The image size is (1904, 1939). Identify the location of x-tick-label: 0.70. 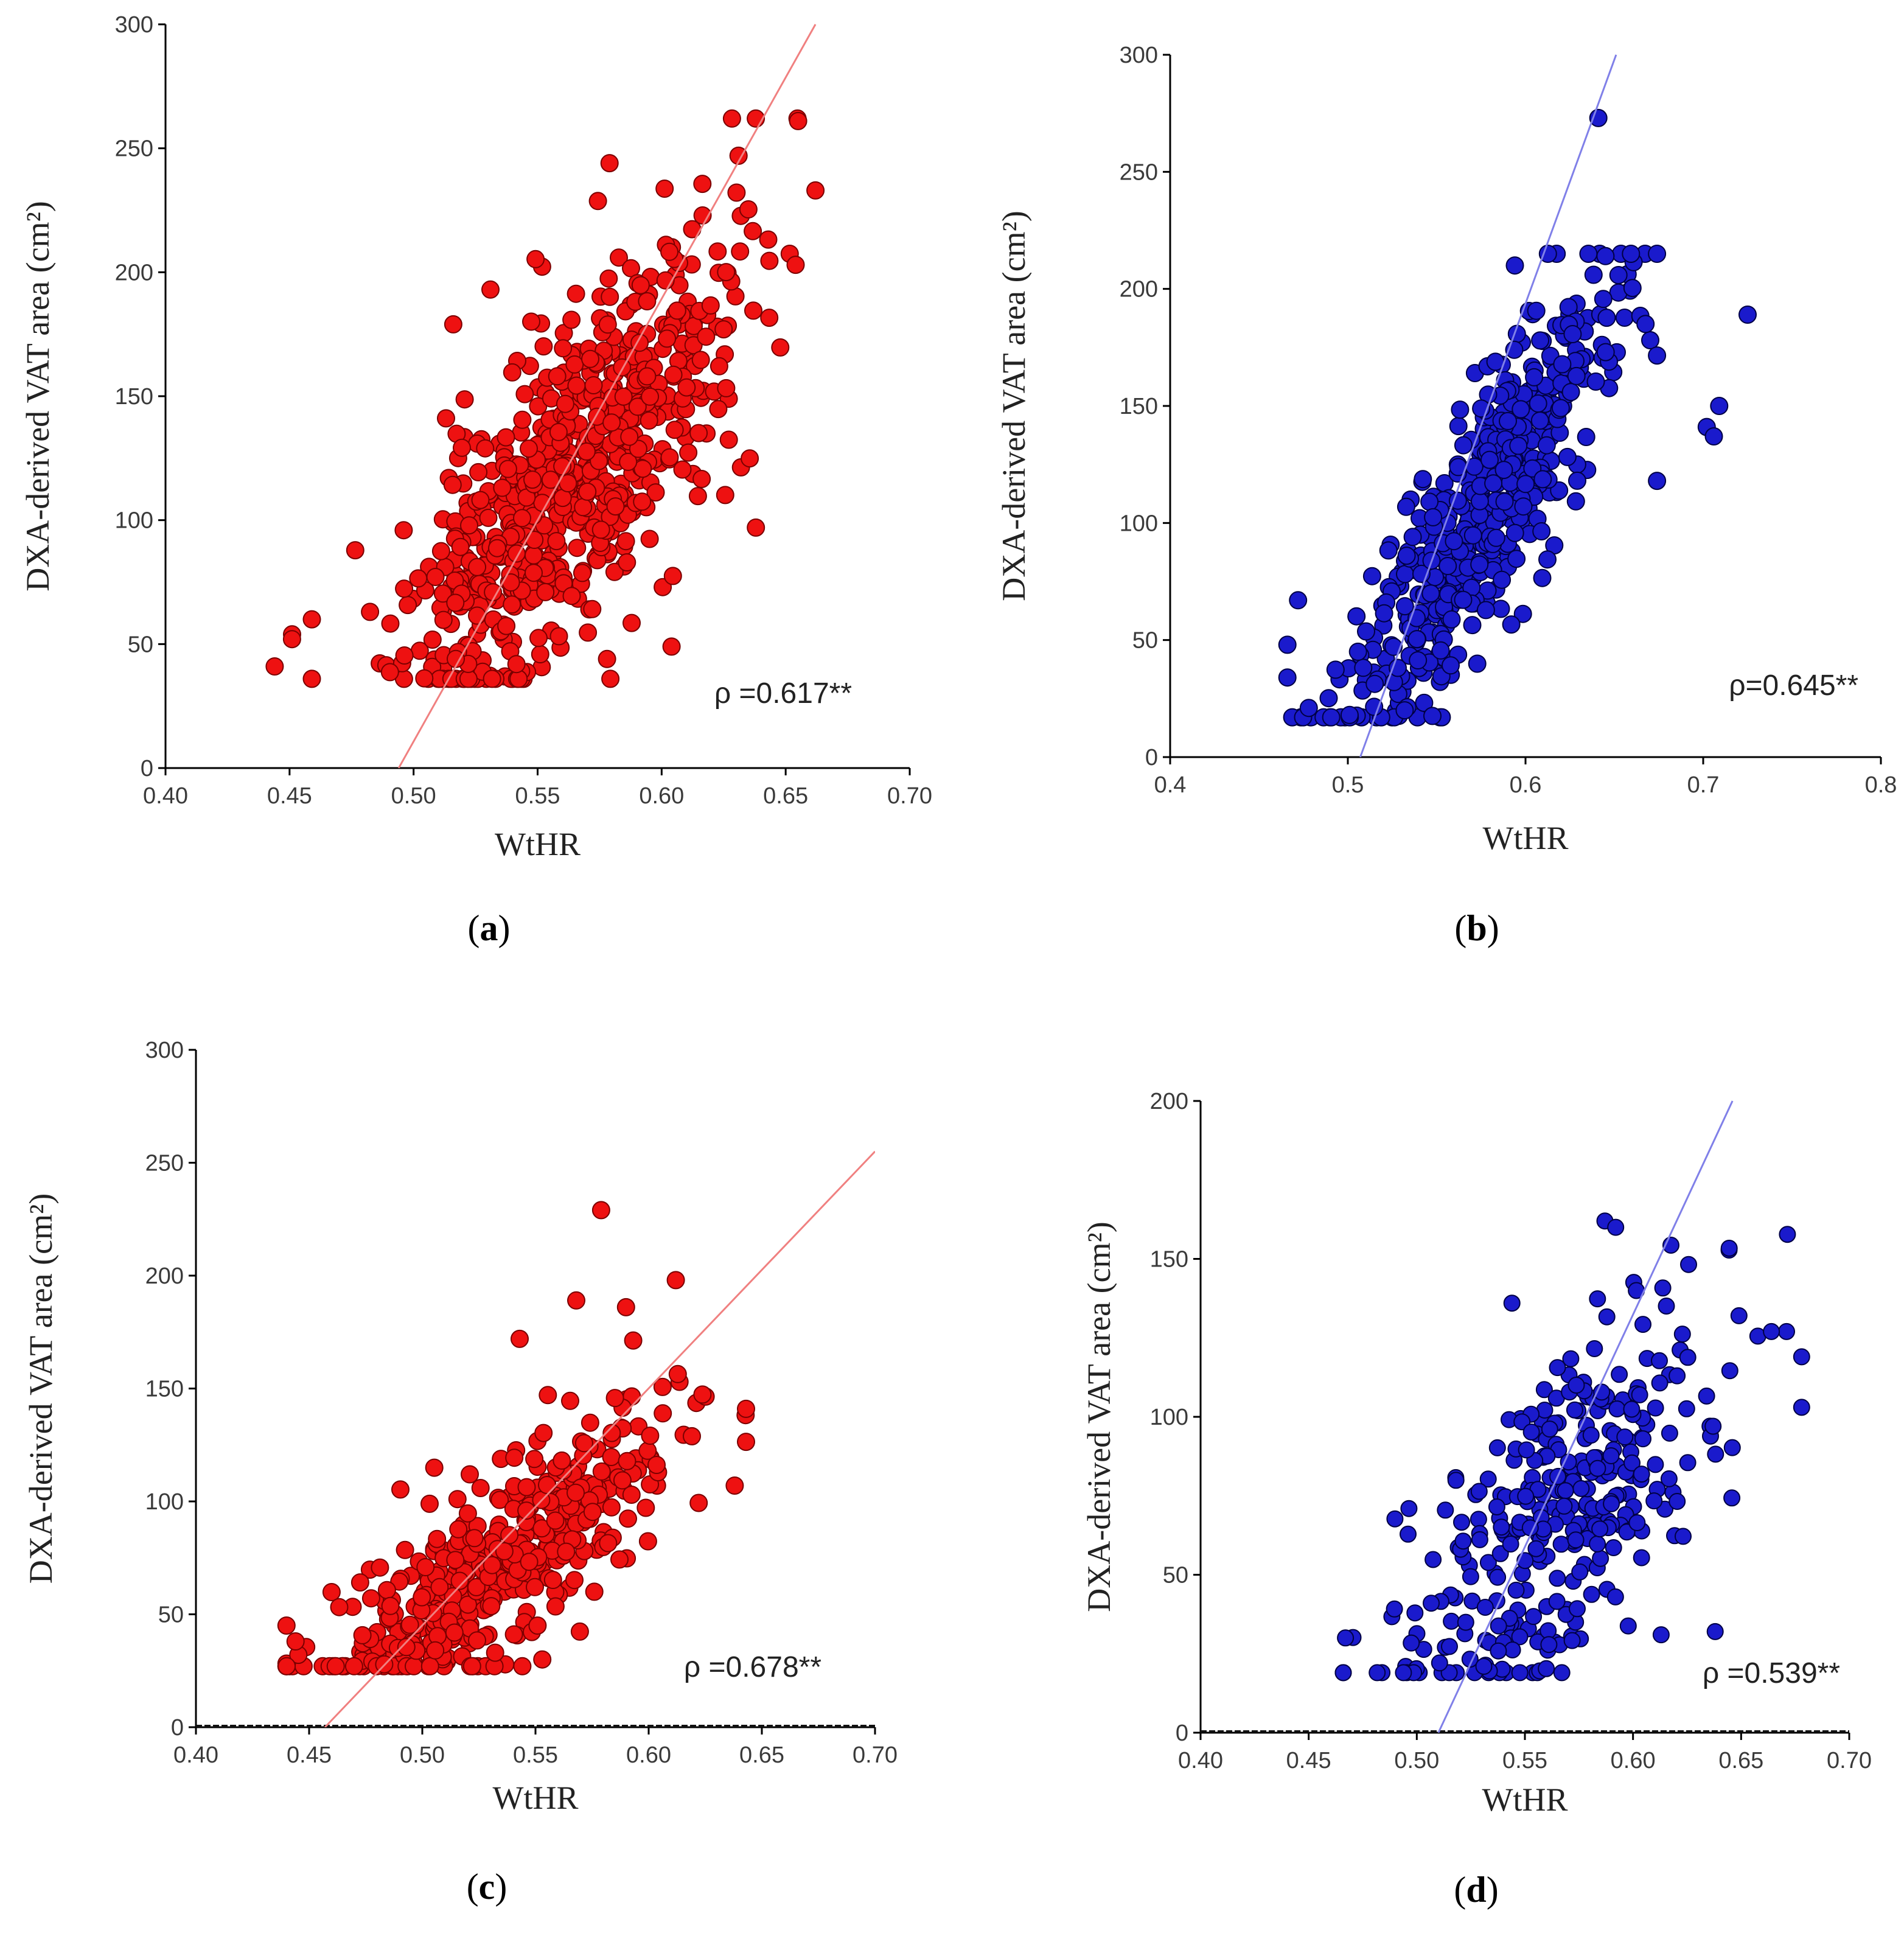
(909, 796).